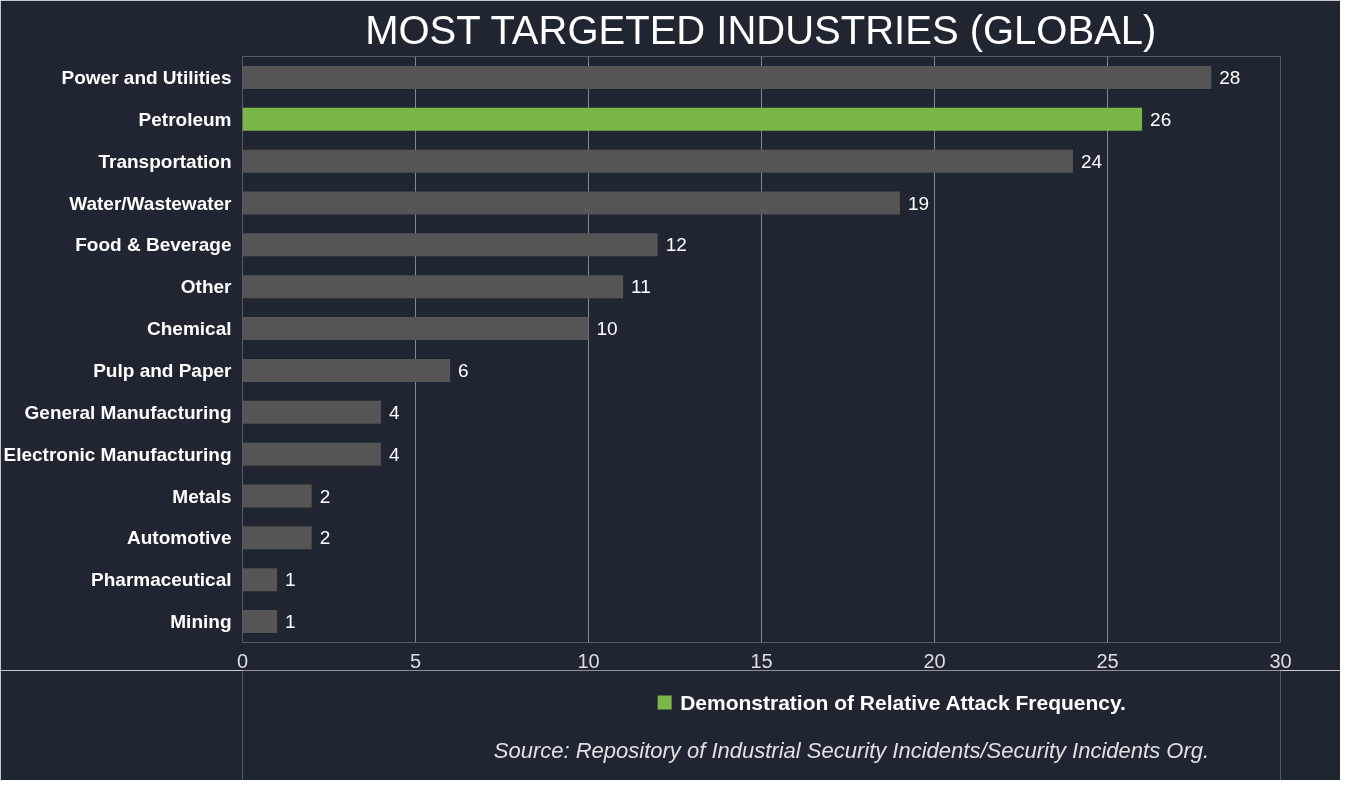  I want to click on y-tick-label: Pulp and Paper, so click(163, 370).